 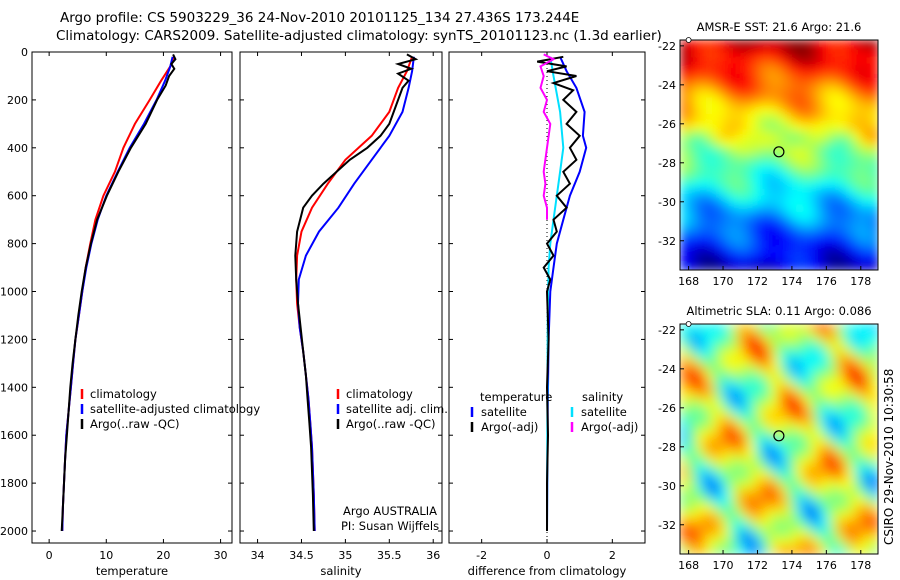 What do you see at coordinates (778, 311) in the screenshot?
I see `map-title: Altimetric SLA: 0.11 Argo: 0.086` at bounding box center [778, 311].